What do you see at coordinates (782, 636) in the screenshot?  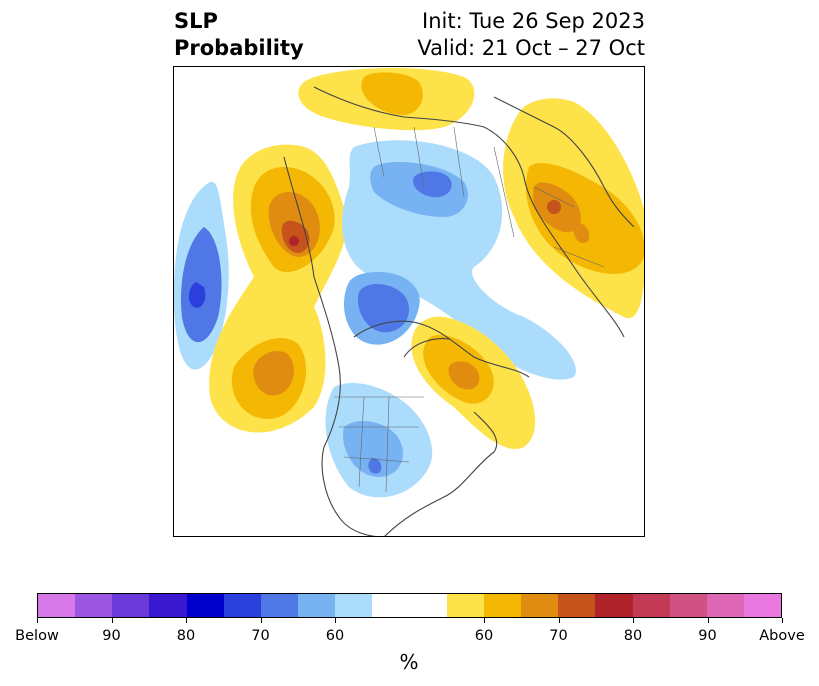 I see `colorbar-tick-label: Above` at bounding box center [782, 636].